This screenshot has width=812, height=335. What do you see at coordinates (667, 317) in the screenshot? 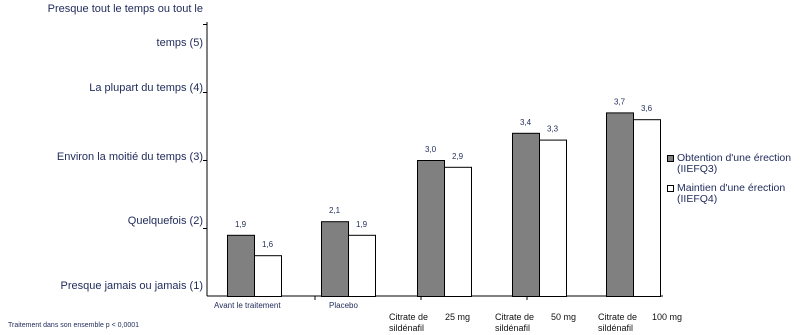
I see `x-category-dose: 100 mg` at bounding box center [667, 317].